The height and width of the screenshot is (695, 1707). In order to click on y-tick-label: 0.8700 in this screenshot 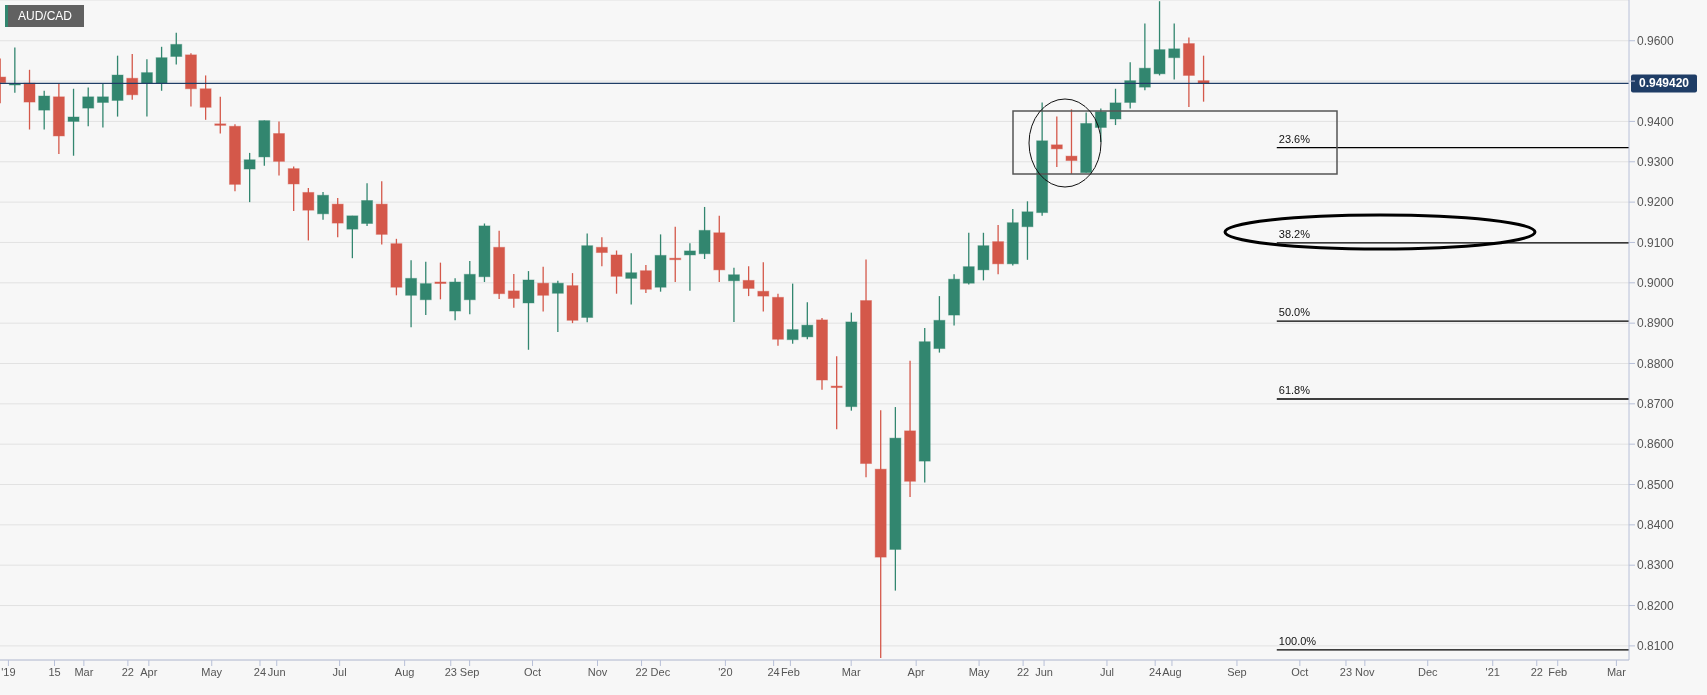, I will do `click(1656, 404)`.